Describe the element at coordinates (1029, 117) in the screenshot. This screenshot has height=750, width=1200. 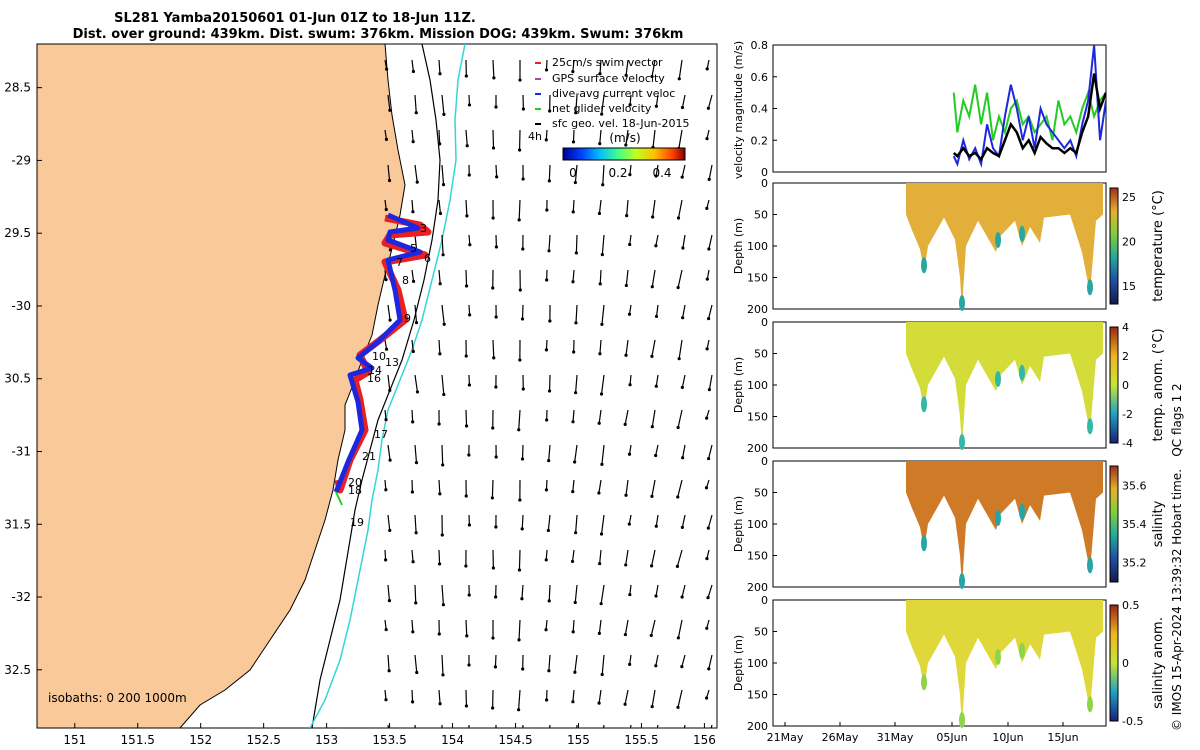
I see `velocity-series-line` at that location.